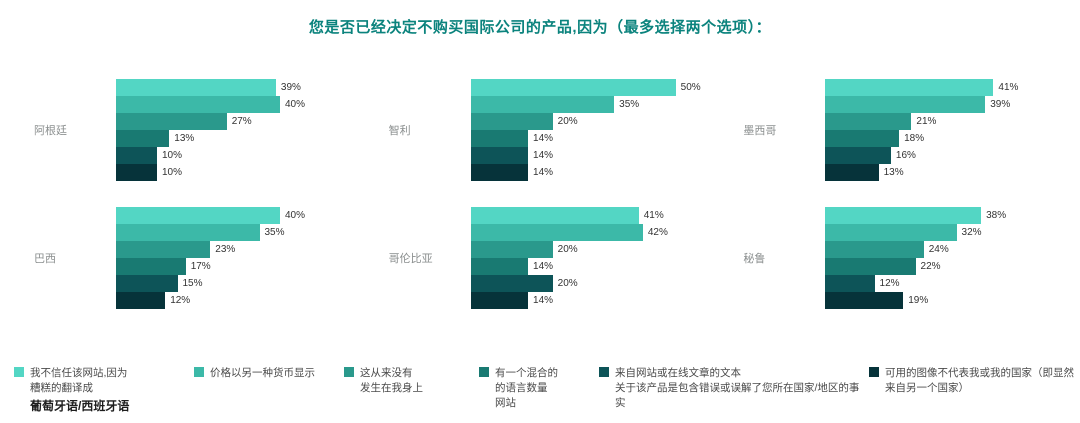 The height and width of the screenshot is (423, 1080). Describe the element at coordinates (184, 138) in the screenshot. I see `bar-value-label: 13%` at that location.